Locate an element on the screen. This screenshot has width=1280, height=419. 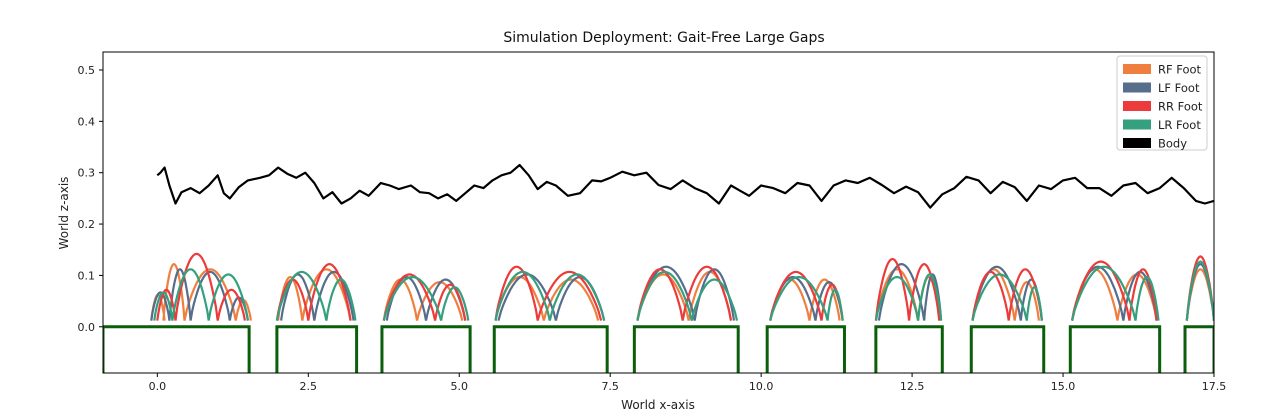
y-tick-label: 0.1 is located at coordinates (87, 275).